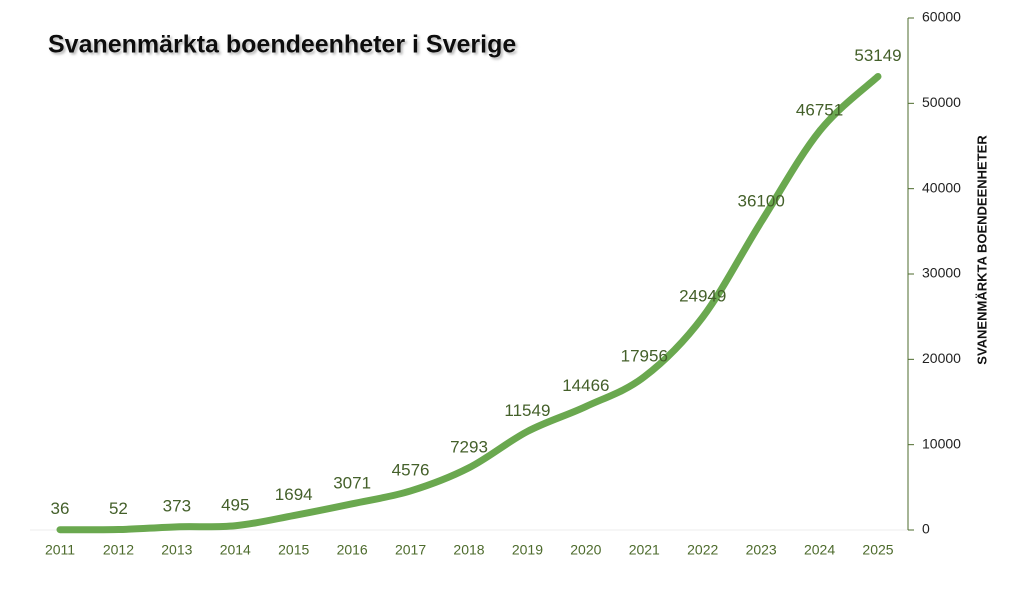 Image resolution: width=1019 pixels, height=589 pixels. Describe the element at coordinates (235, 504) in the screenshot. I see `data-label: 495` at that location.